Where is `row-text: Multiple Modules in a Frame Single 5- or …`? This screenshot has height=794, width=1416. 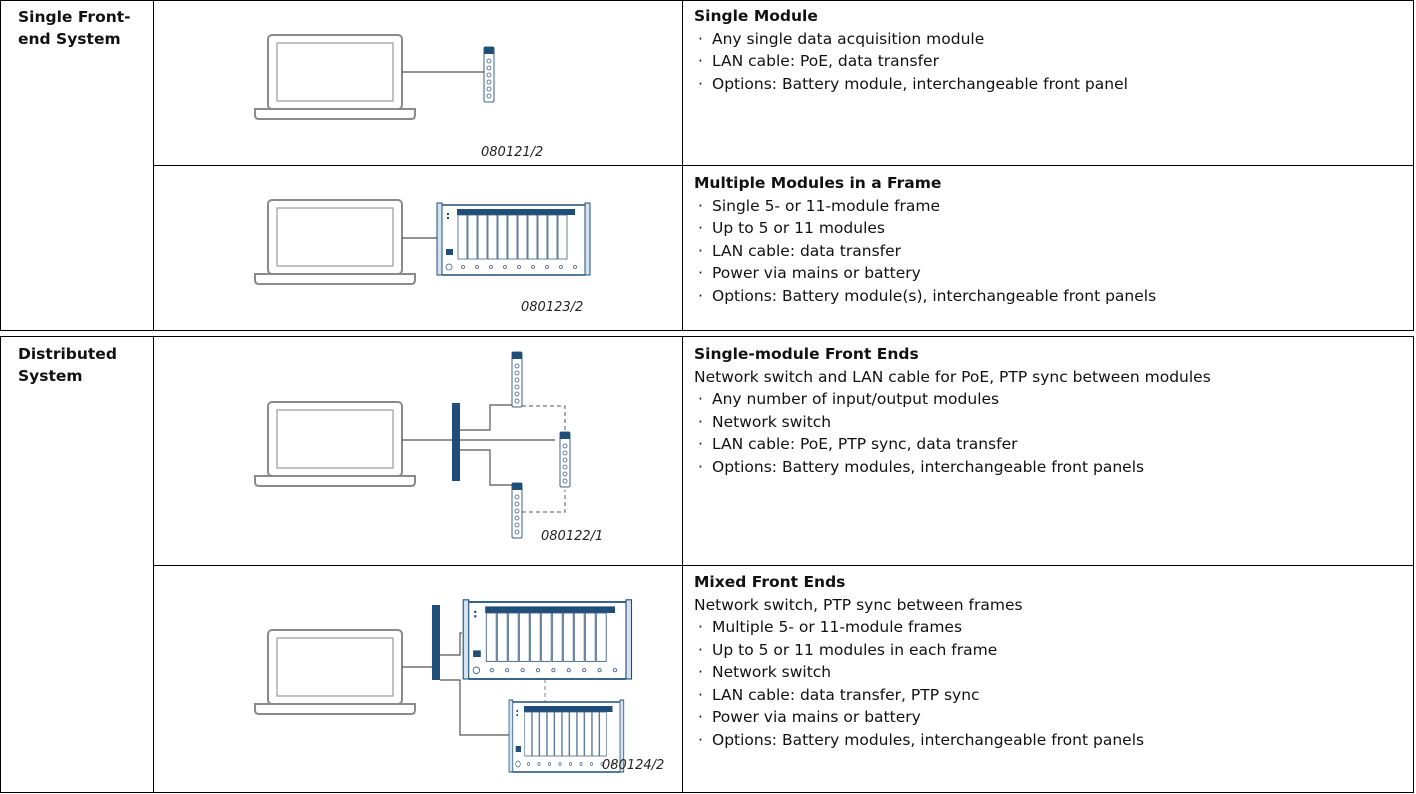 row-text: Multiple Modules in a Frame Single 5- or … is located at coordinates (1049, 239).